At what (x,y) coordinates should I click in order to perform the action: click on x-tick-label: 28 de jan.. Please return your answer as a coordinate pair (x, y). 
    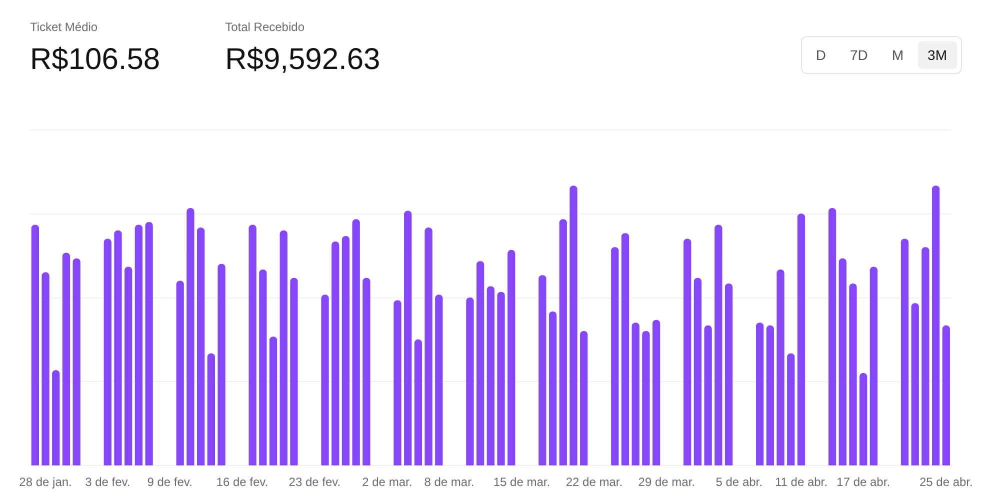
    Looking at the image, I should click on (45, 482).